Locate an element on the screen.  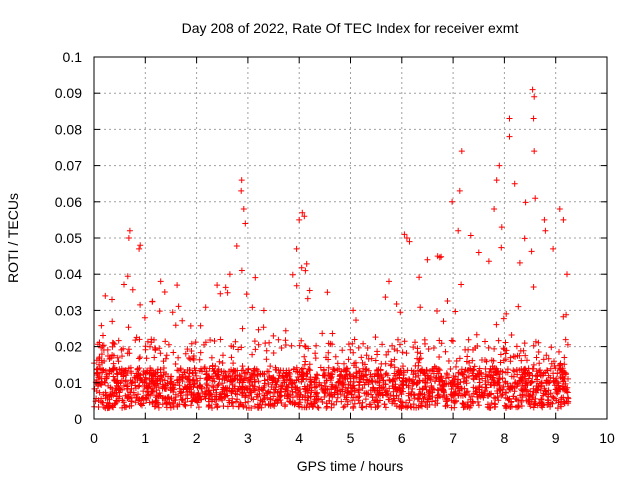
y-tick-label: 0 is located at coordinates (78, 419).